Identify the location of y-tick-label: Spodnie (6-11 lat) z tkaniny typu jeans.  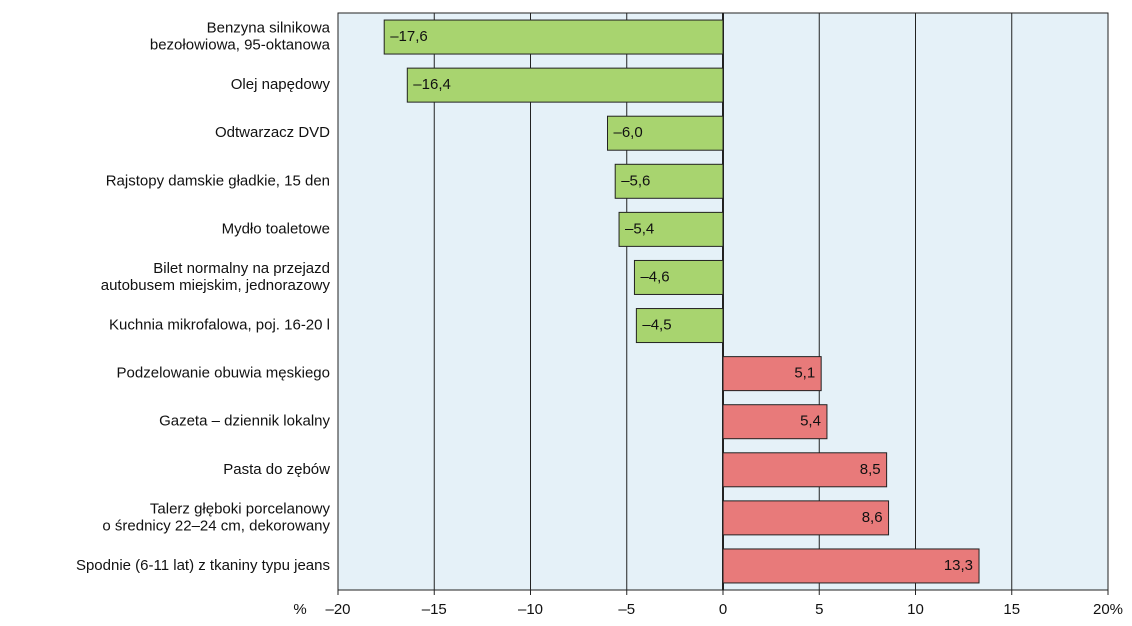
(203, 565).